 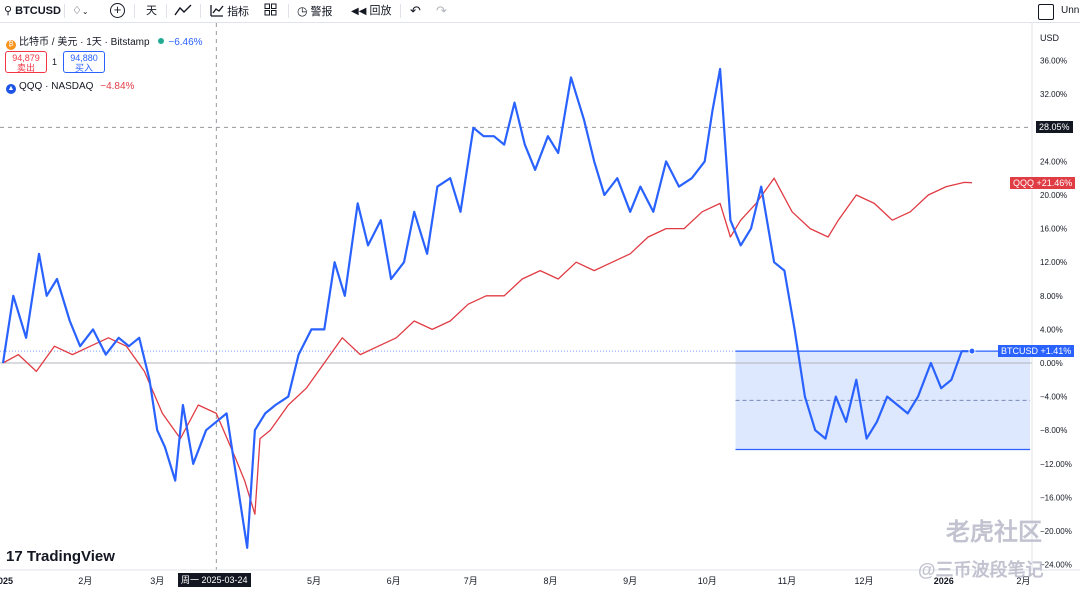 I want to click on btc-tag-name: BTCUSD, so click(x=1020, y=351).